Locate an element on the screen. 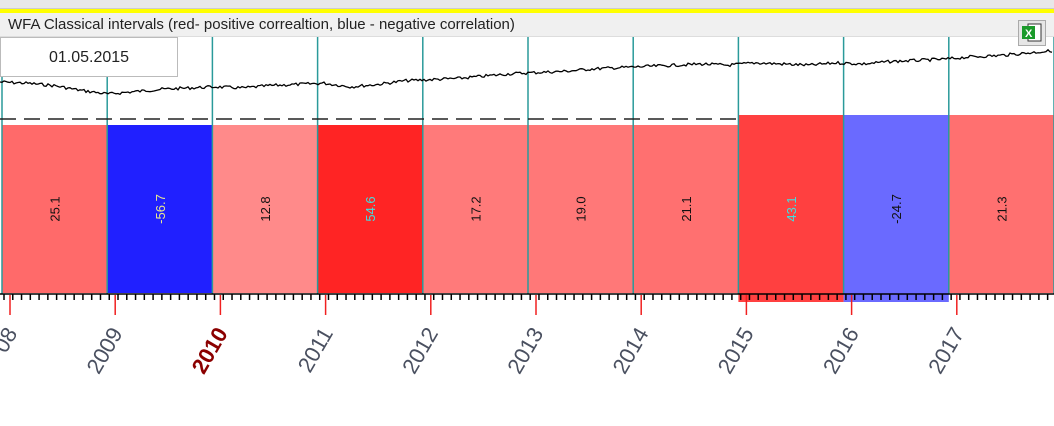 The image size is (1054, 426). year-label: 2015 is located at coordinates (736, 350).